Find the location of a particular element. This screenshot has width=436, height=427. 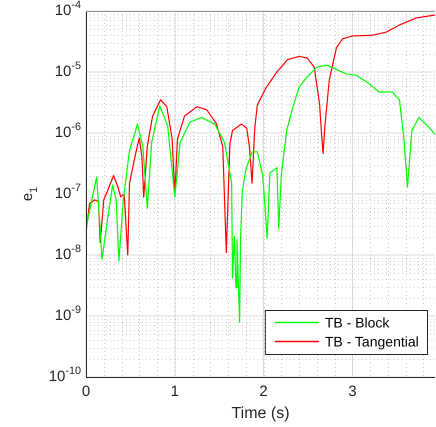

y-axis-title: e1 is located at coordinates (29, 194).